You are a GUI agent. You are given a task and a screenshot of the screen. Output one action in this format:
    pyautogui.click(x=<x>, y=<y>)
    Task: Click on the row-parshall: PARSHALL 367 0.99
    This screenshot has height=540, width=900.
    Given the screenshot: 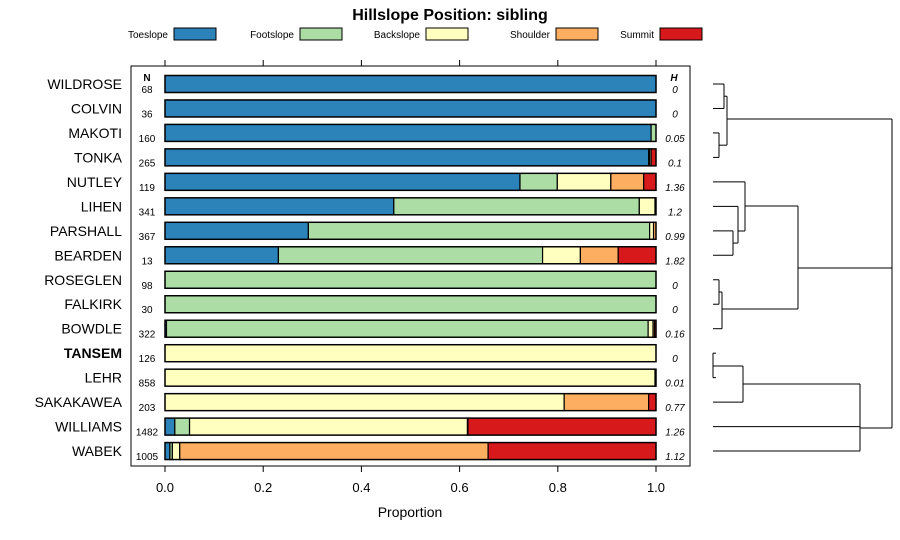 What is the action you would take?
    pyautogui.click(x=367, y=232)
    